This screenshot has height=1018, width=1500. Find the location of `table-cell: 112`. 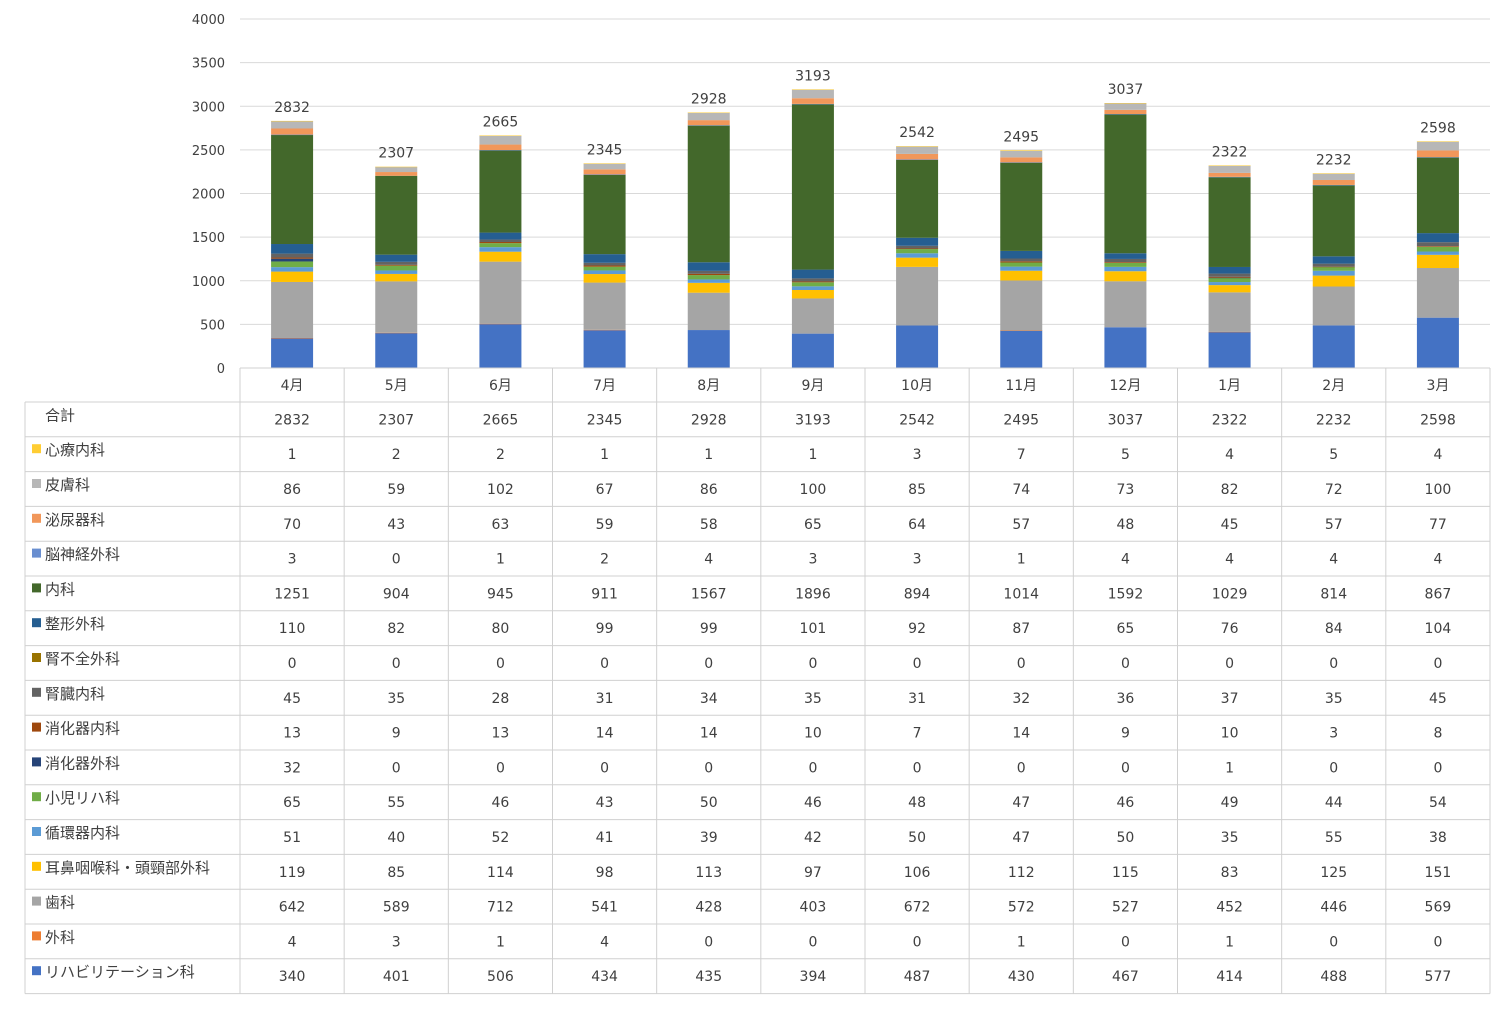

table-cell: 112 is located at coordinates (1021, 873).